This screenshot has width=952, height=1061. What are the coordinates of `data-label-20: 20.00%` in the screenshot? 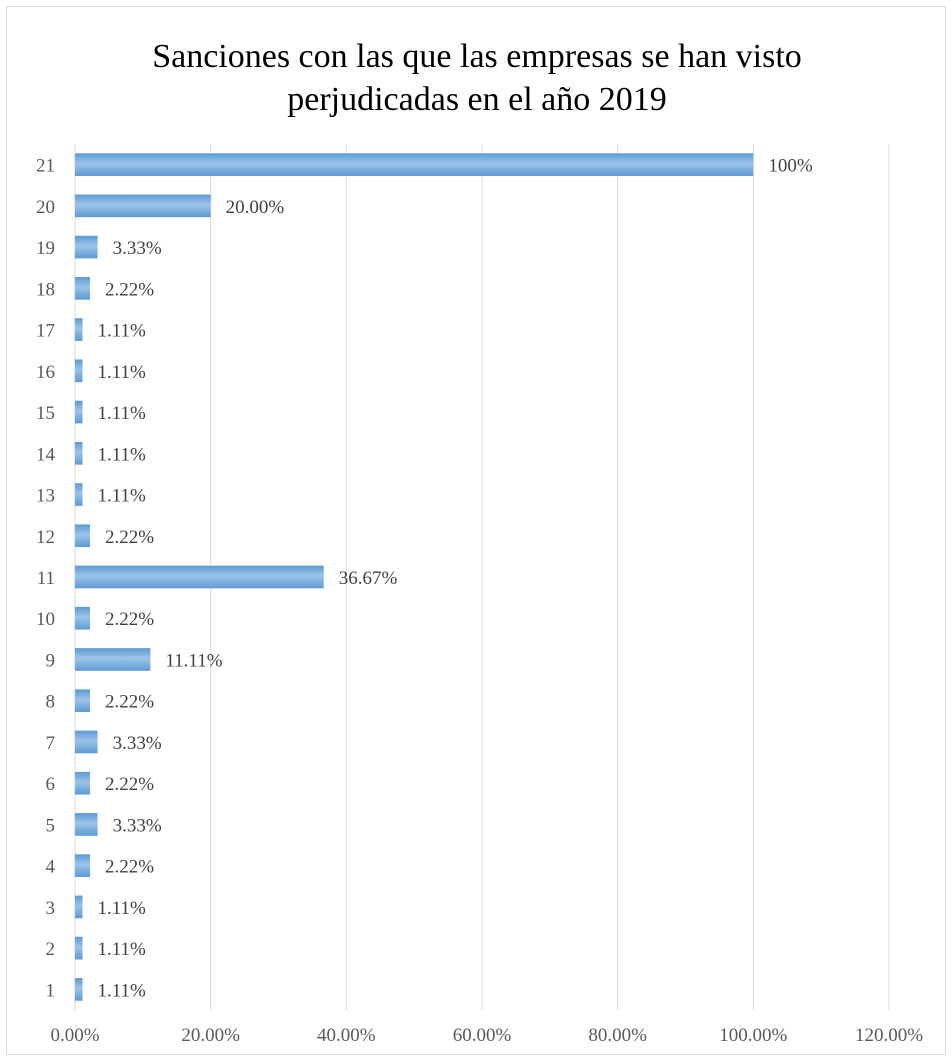 It's located at (255, 207).